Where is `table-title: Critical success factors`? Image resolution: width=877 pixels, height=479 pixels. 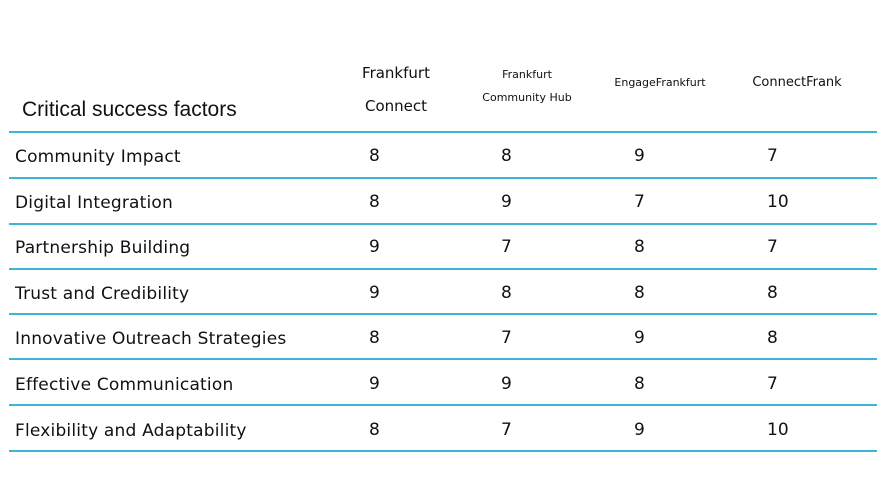 table-title: Critical success factors is located at coordinates (129, 109).